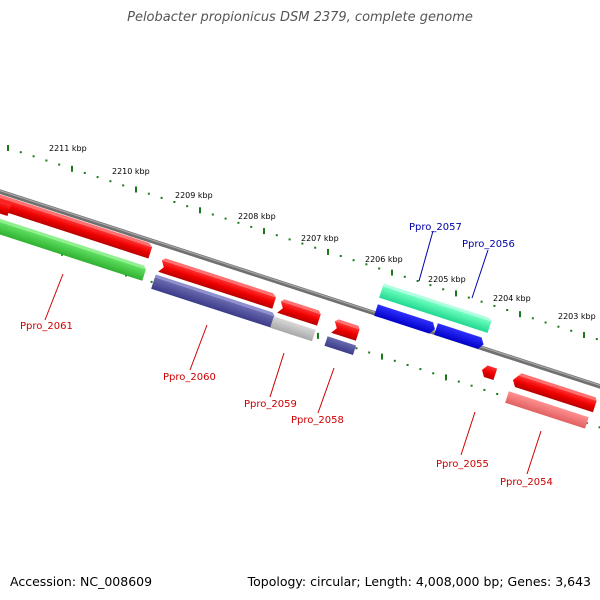  Describe the element at coordinates (73, 248) in the screenshot. I see `gene-green-bar` at that location.